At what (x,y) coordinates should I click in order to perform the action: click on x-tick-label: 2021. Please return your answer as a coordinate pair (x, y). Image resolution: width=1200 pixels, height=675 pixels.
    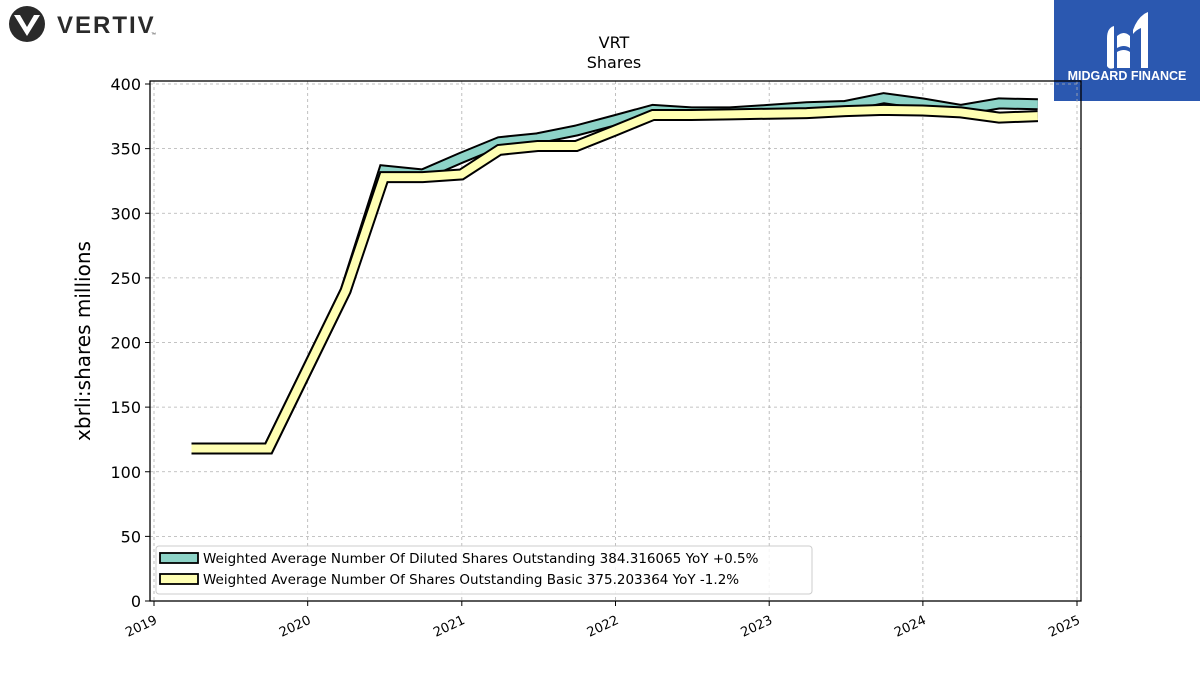
    Looking at the image, I should click on (449, 627).